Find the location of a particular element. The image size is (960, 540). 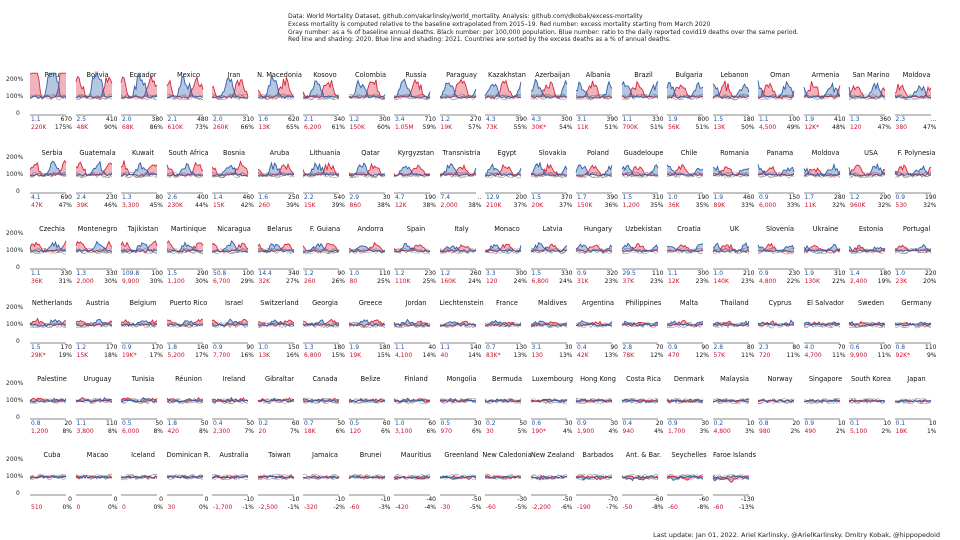

per-100k: 60 is located at coordinates (386, 423).